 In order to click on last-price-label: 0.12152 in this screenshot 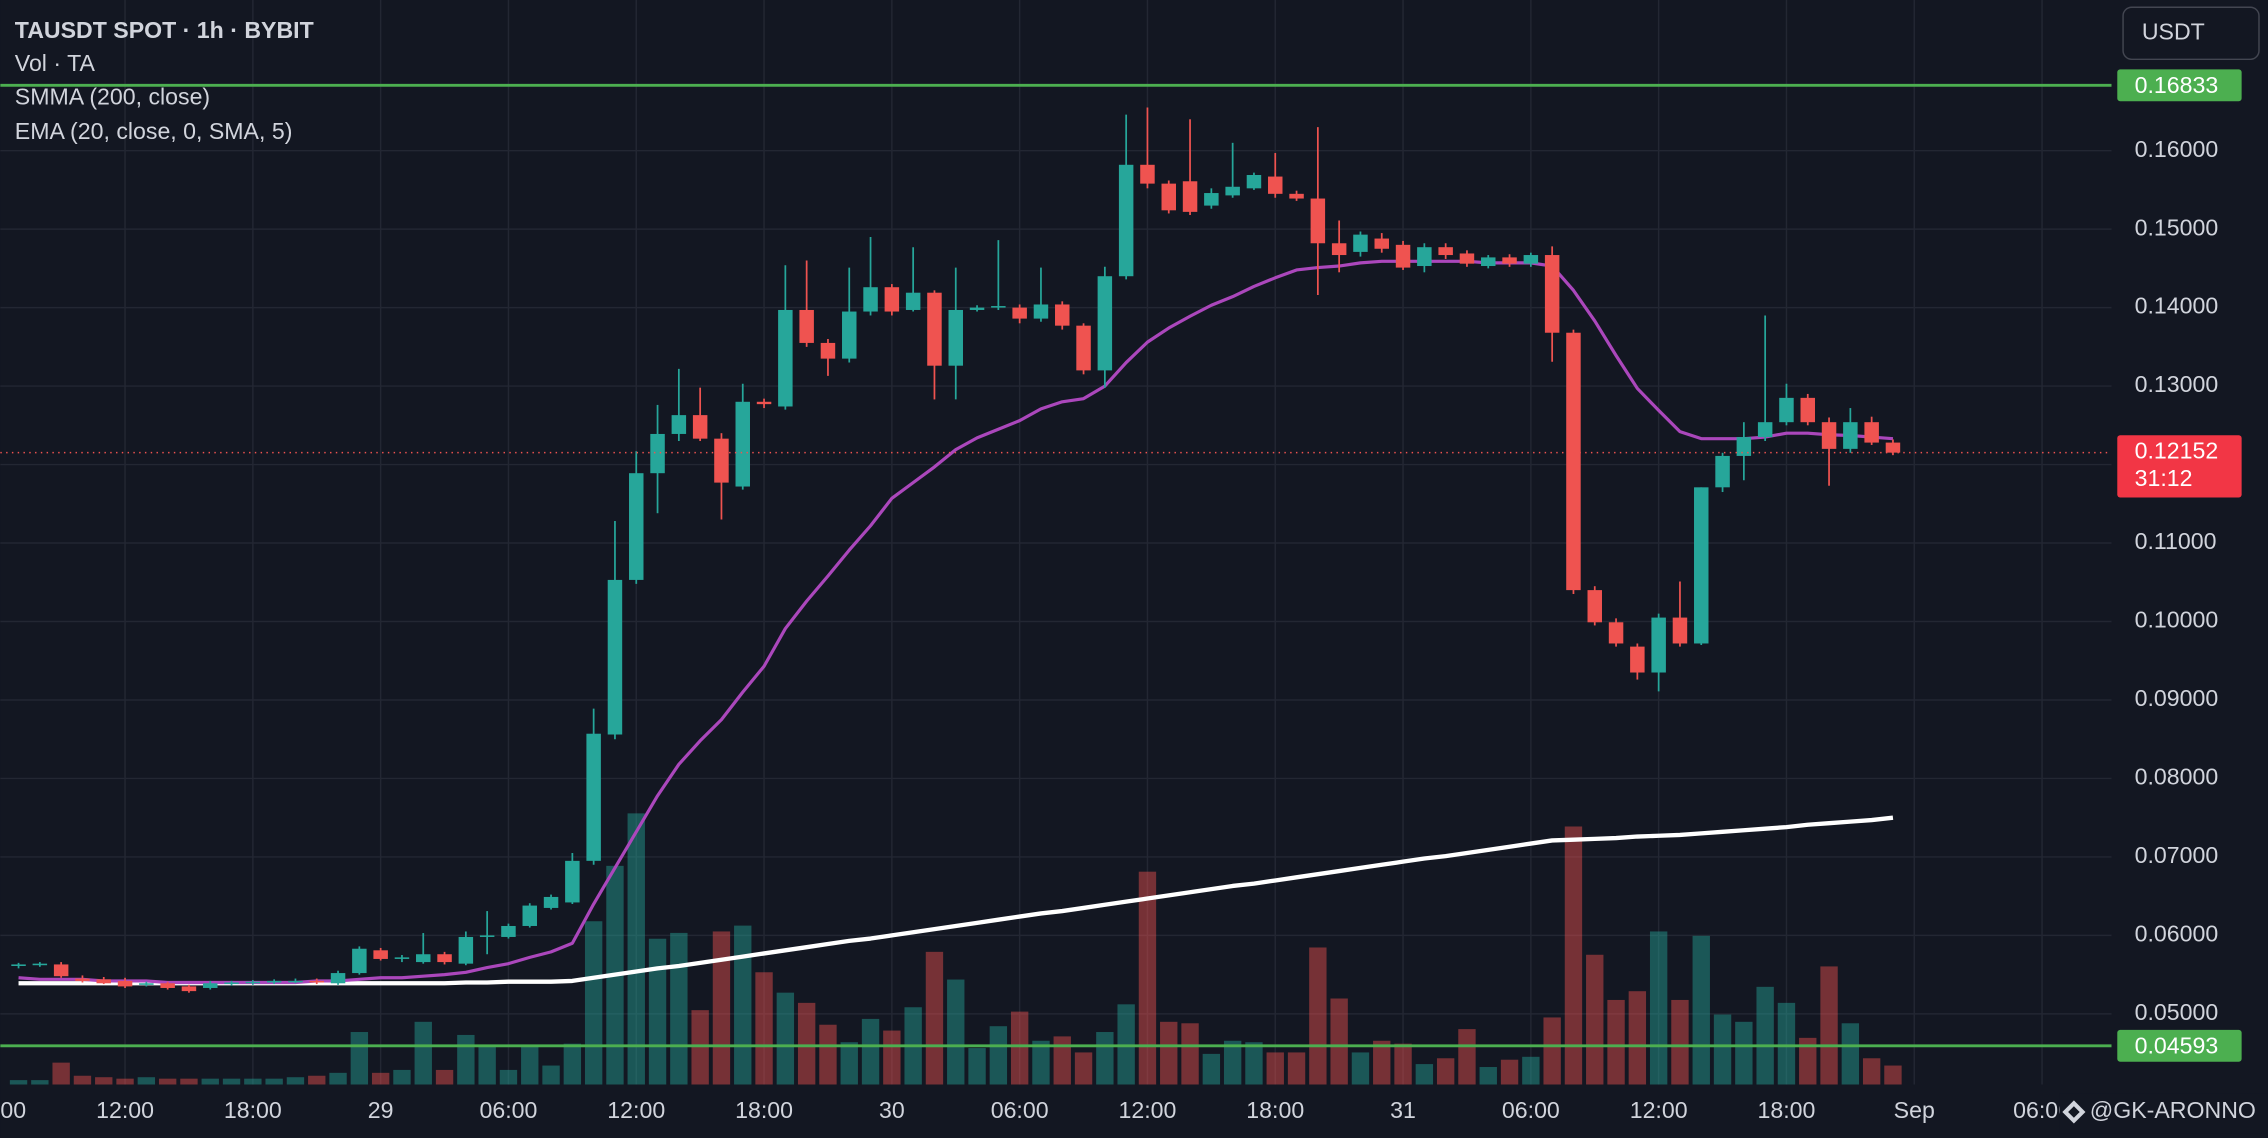, I will do `click(2177, 451)`.